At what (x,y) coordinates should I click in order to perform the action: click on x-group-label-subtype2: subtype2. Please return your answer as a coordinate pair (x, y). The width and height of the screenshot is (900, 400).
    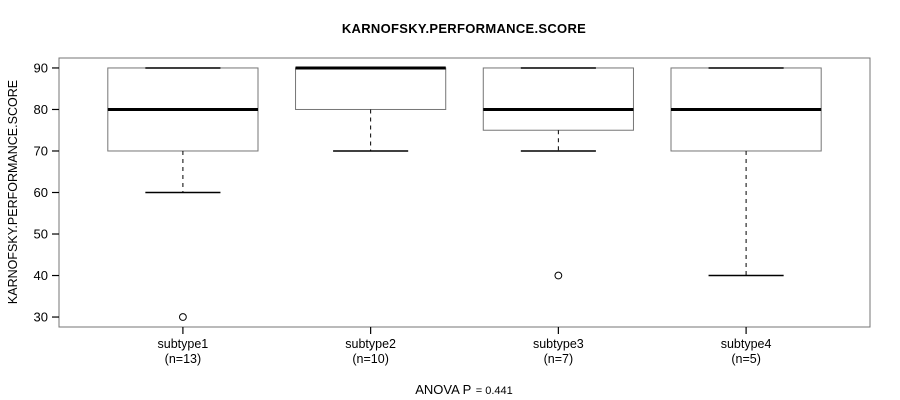
    Looking at the image, I should click on (370, 344).